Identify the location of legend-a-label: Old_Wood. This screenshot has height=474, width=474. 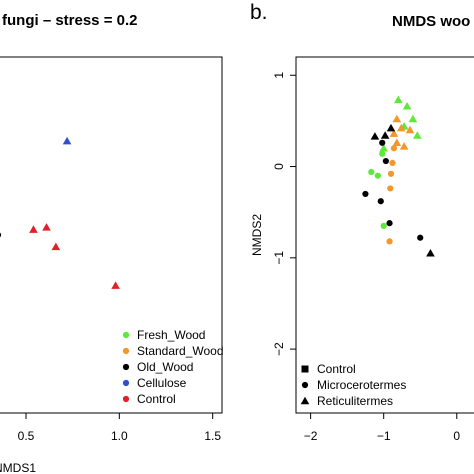
(165, 367).